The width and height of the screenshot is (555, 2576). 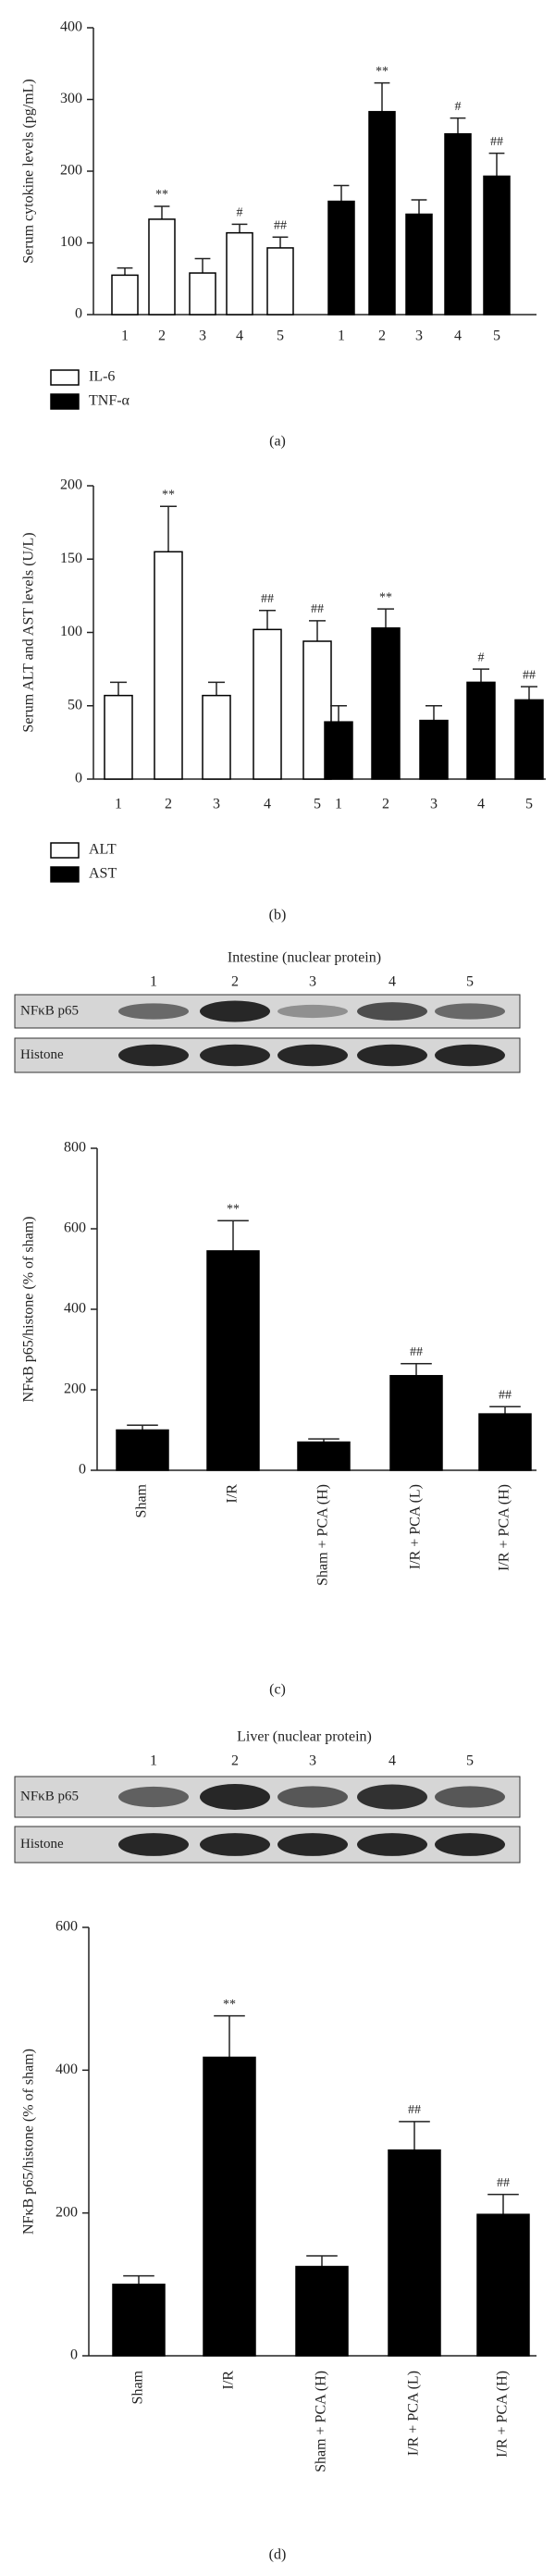 What do you see at coordinates (29, 172) in the screenshot?
I see `y-axis-label: Serum cytokine levels (pg/mL)` at bounding box center [29, 172].